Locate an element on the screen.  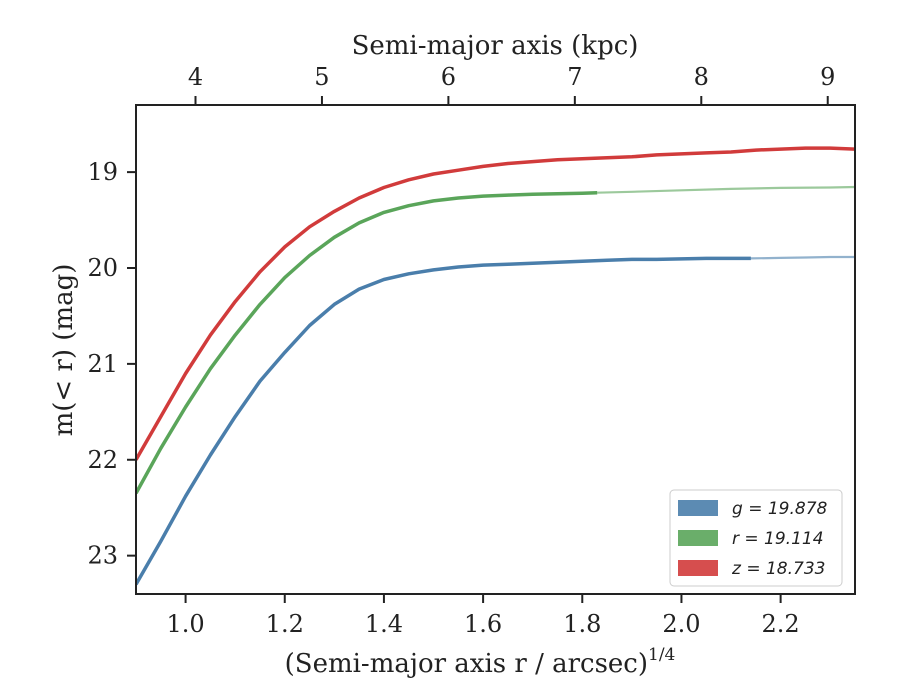
y-tick-label: 20 is located at coordinates (102, 268).